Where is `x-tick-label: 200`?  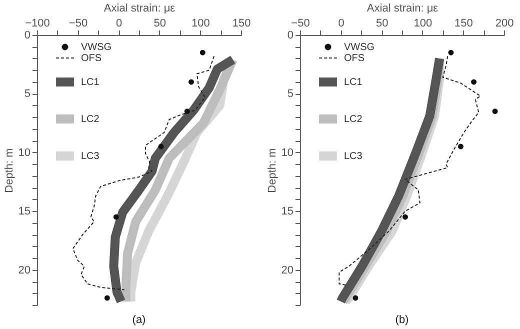 x-tick-label: 200 is located at coordinates (504, 24).